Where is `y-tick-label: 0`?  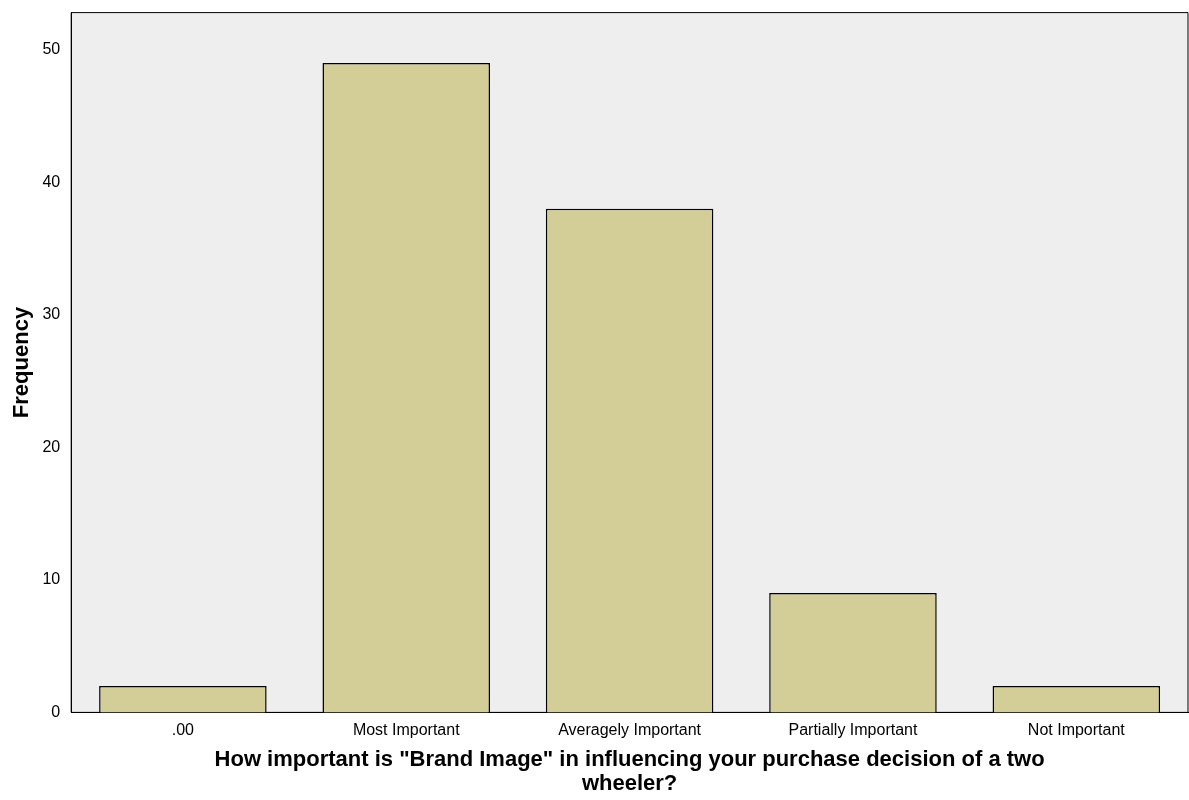
y-tick-label: 0 is located at coordinates (56, 711).